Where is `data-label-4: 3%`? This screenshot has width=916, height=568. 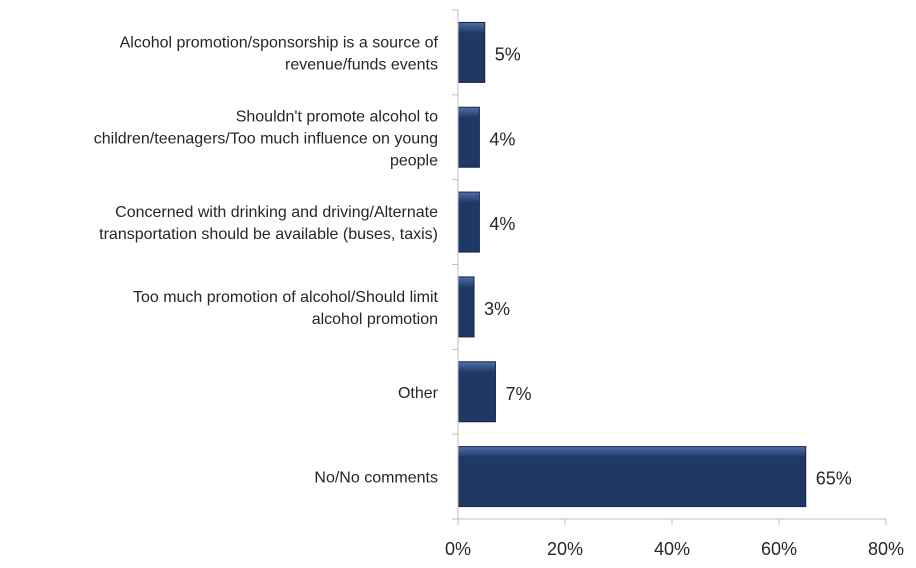 data-label-4: 3% is located at coordinates (497, 309).